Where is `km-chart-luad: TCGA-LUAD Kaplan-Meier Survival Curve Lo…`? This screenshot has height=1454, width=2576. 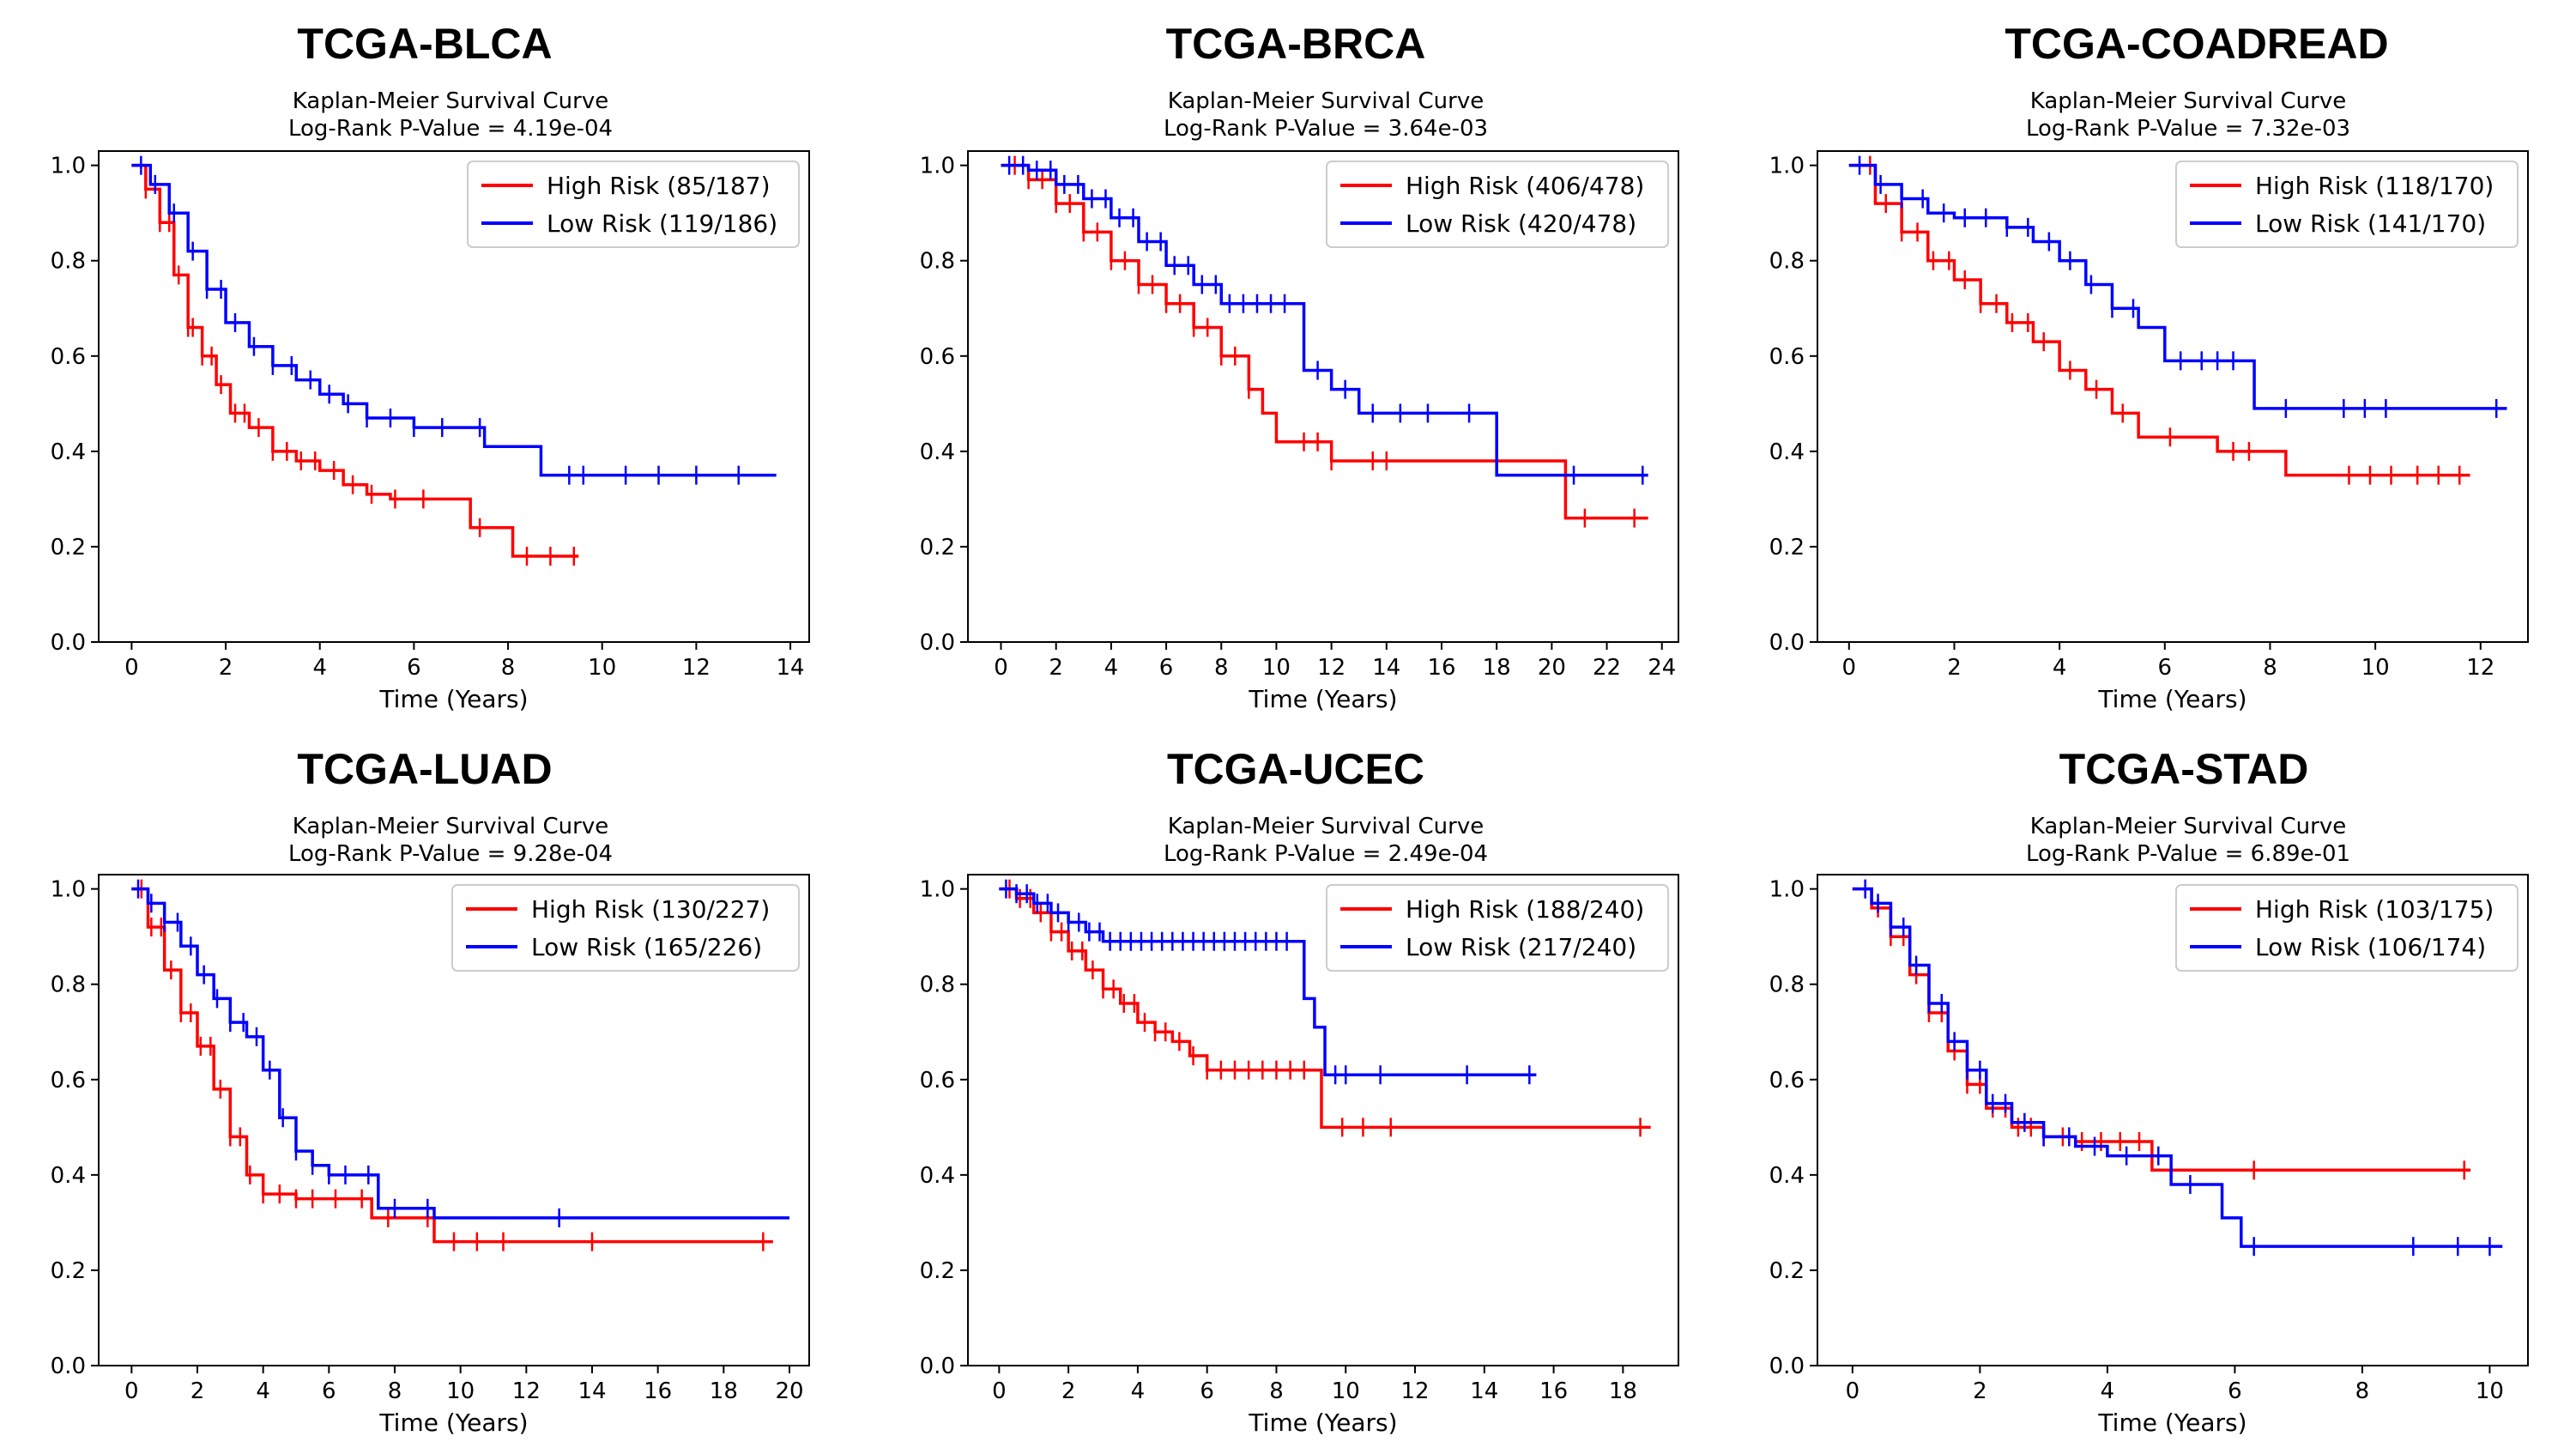
km-chart-luad: TCGA-LUAD Kaplan-Meier Survival Curve Lo… is located at coordinates (430, 1091).